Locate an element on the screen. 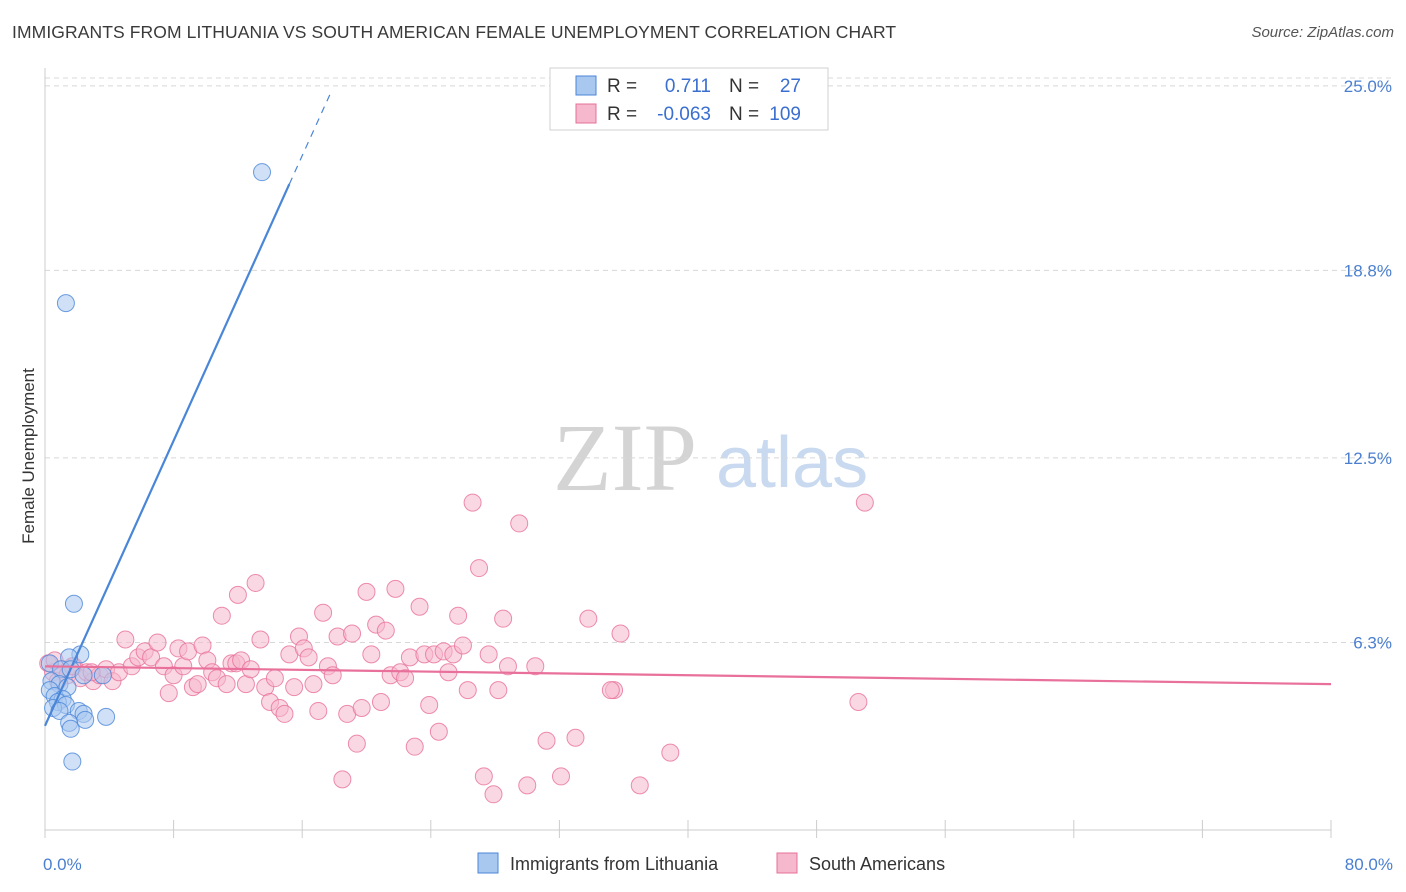 Image resolution: width=1406 pixels, height=892 pixels. legend-swatch-pink is located at coordinates (586, 113).